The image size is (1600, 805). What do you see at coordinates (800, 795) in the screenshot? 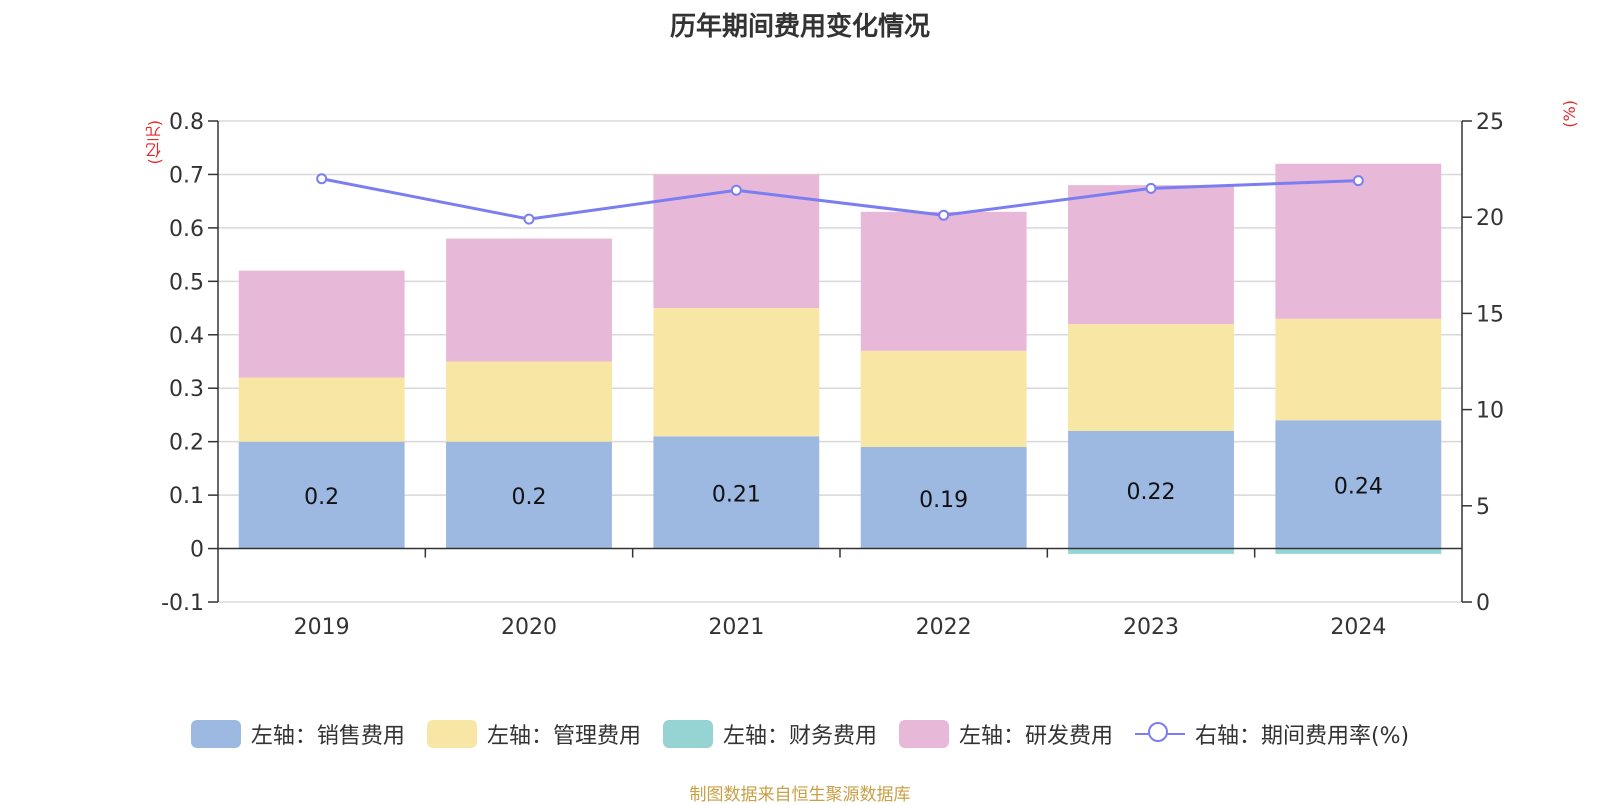
I see `data-source-note: 制图数据来自恒生聚源数据库` at bounding box center [800, 795].